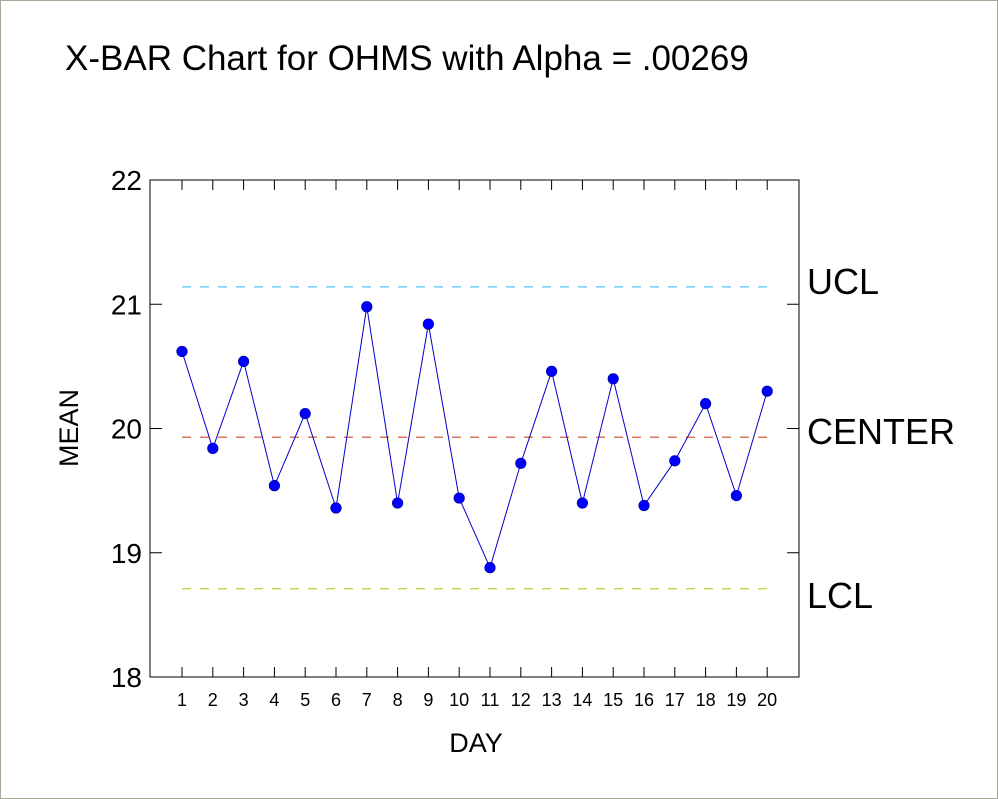 The width and height of the screenshot is (998, 799). Describe the element at coordinates (881, 431) in the screenshot. I see `center-label: CENTER` at that location.